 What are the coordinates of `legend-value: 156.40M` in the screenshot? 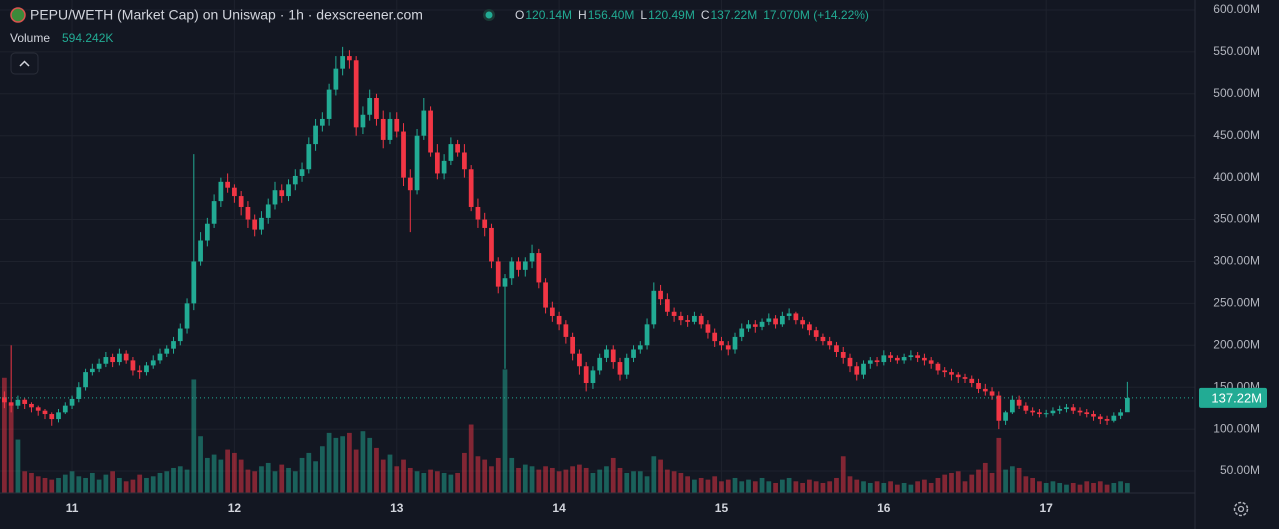 It's located at (611, 15).